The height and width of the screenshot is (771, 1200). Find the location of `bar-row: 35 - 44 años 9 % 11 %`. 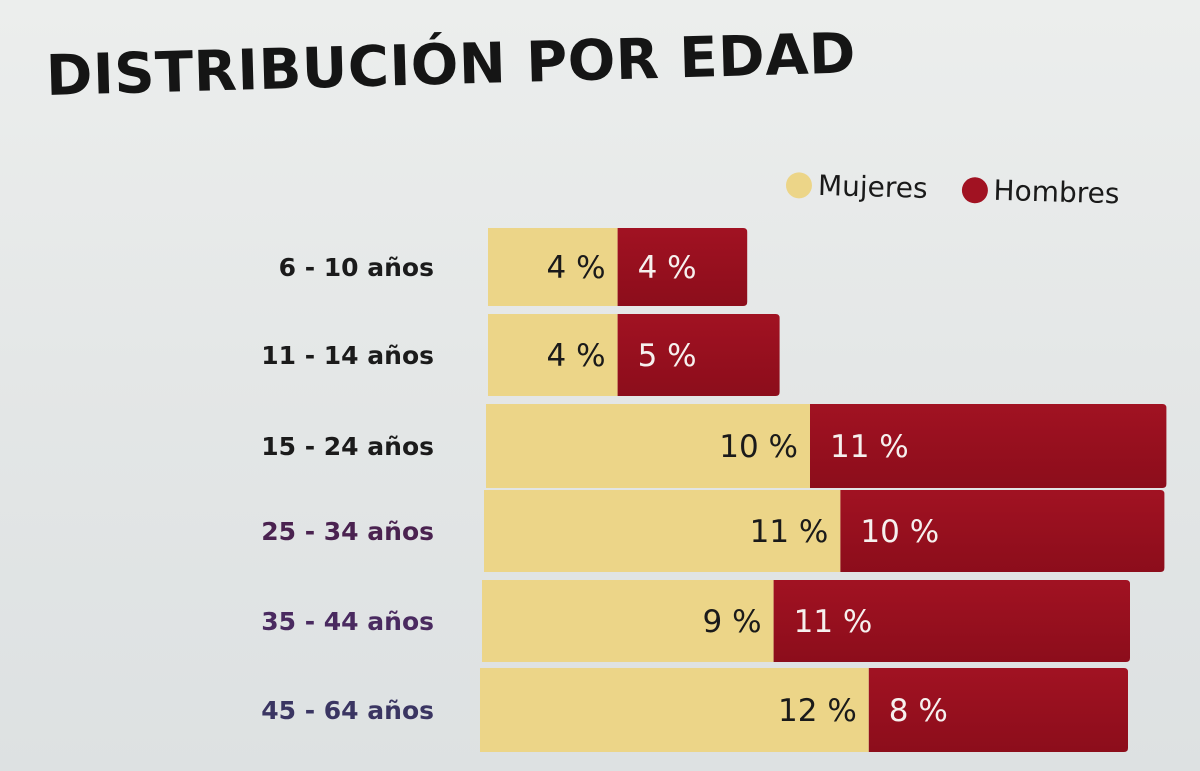

bar-row: 35 - 44 años 9 % 11 % is located at coordinates (695, 621).